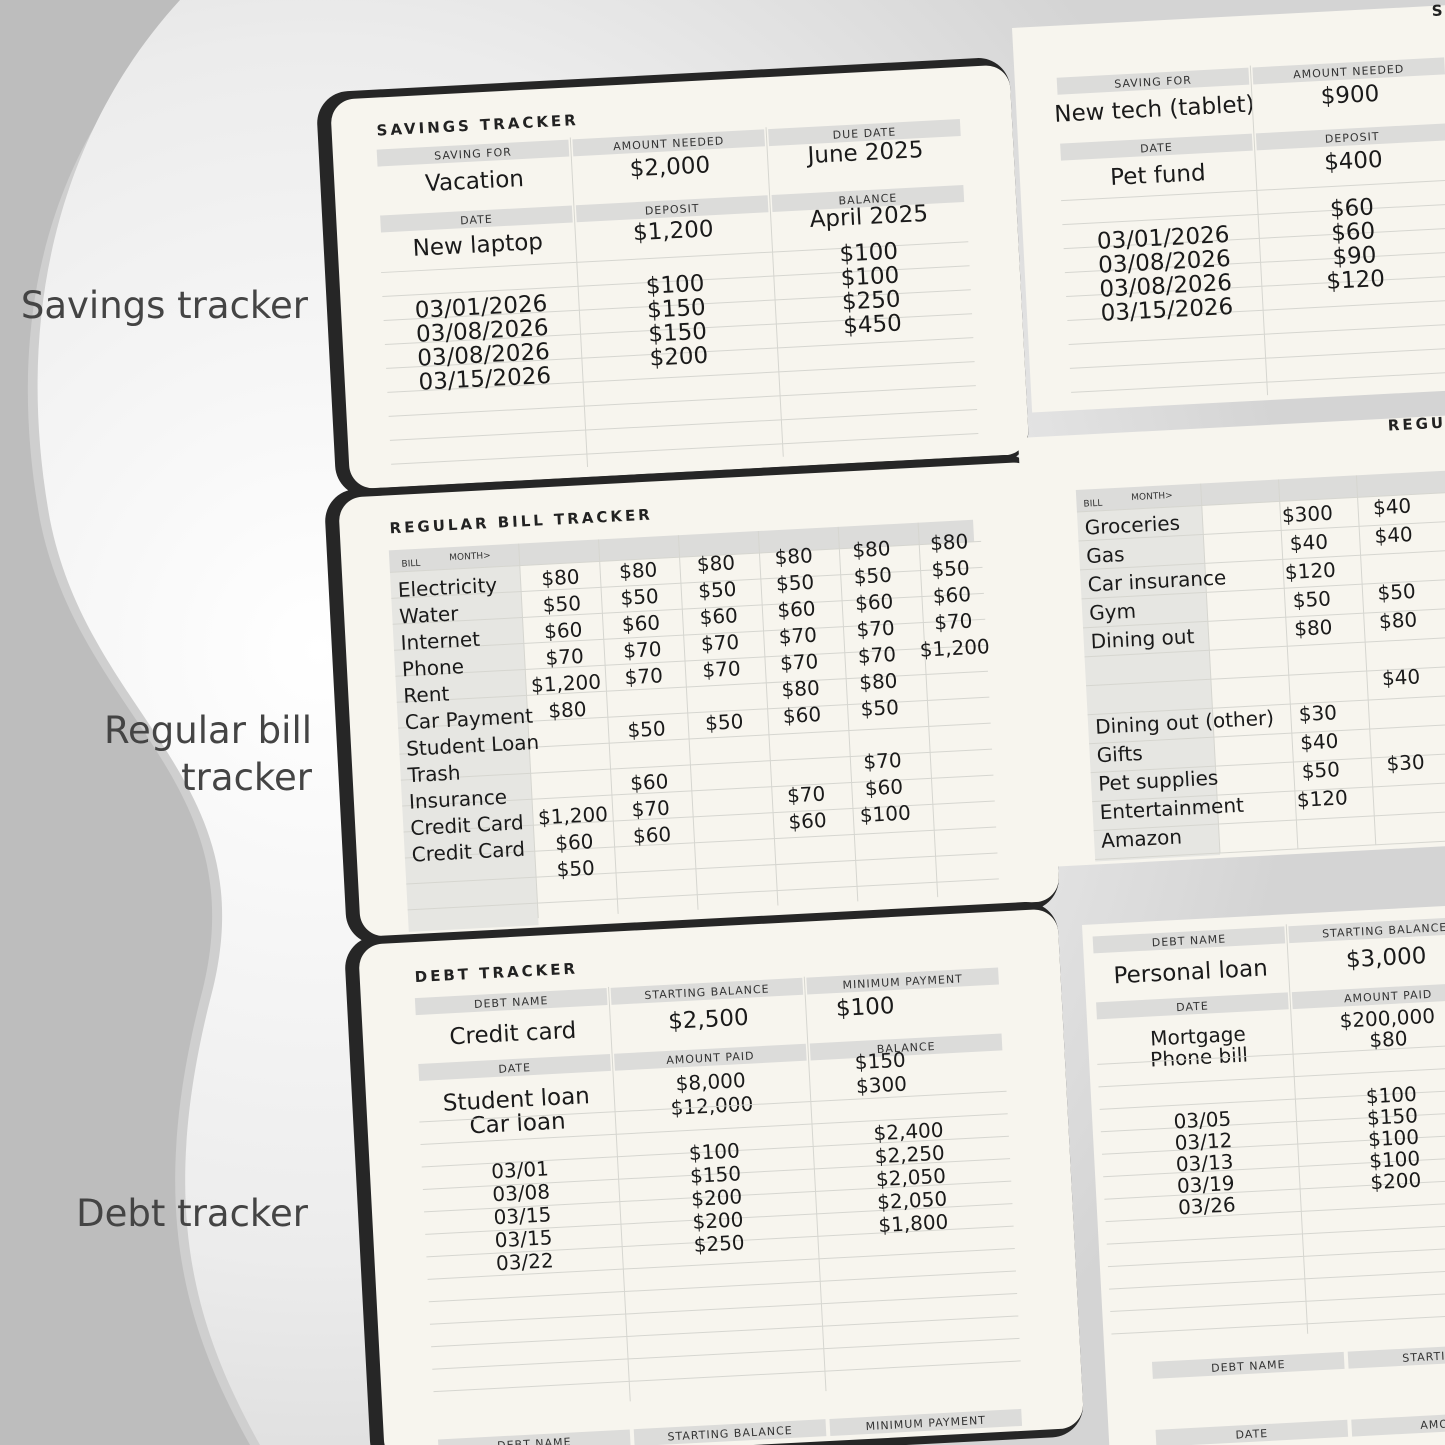 The image size is (1445, 1445). What do you see at coordinates (1132, 525) in the screenshot?
I see `handwritten-entry: Groceries` at bounding box center [1132, 525].